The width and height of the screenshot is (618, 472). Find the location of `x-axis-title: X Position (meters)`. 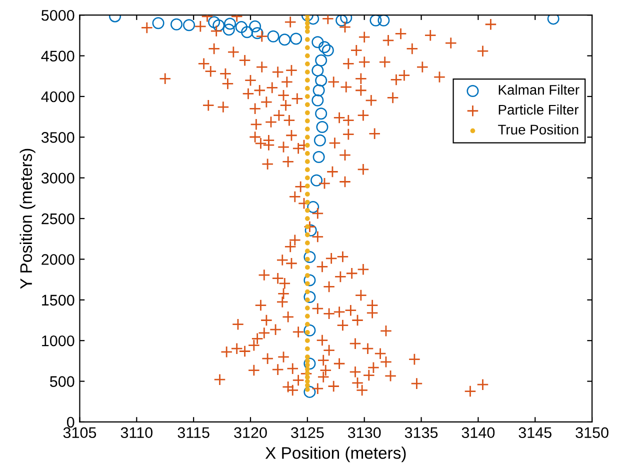

x-axis-title: X Position (meters) is located at coordinates (335, 454).